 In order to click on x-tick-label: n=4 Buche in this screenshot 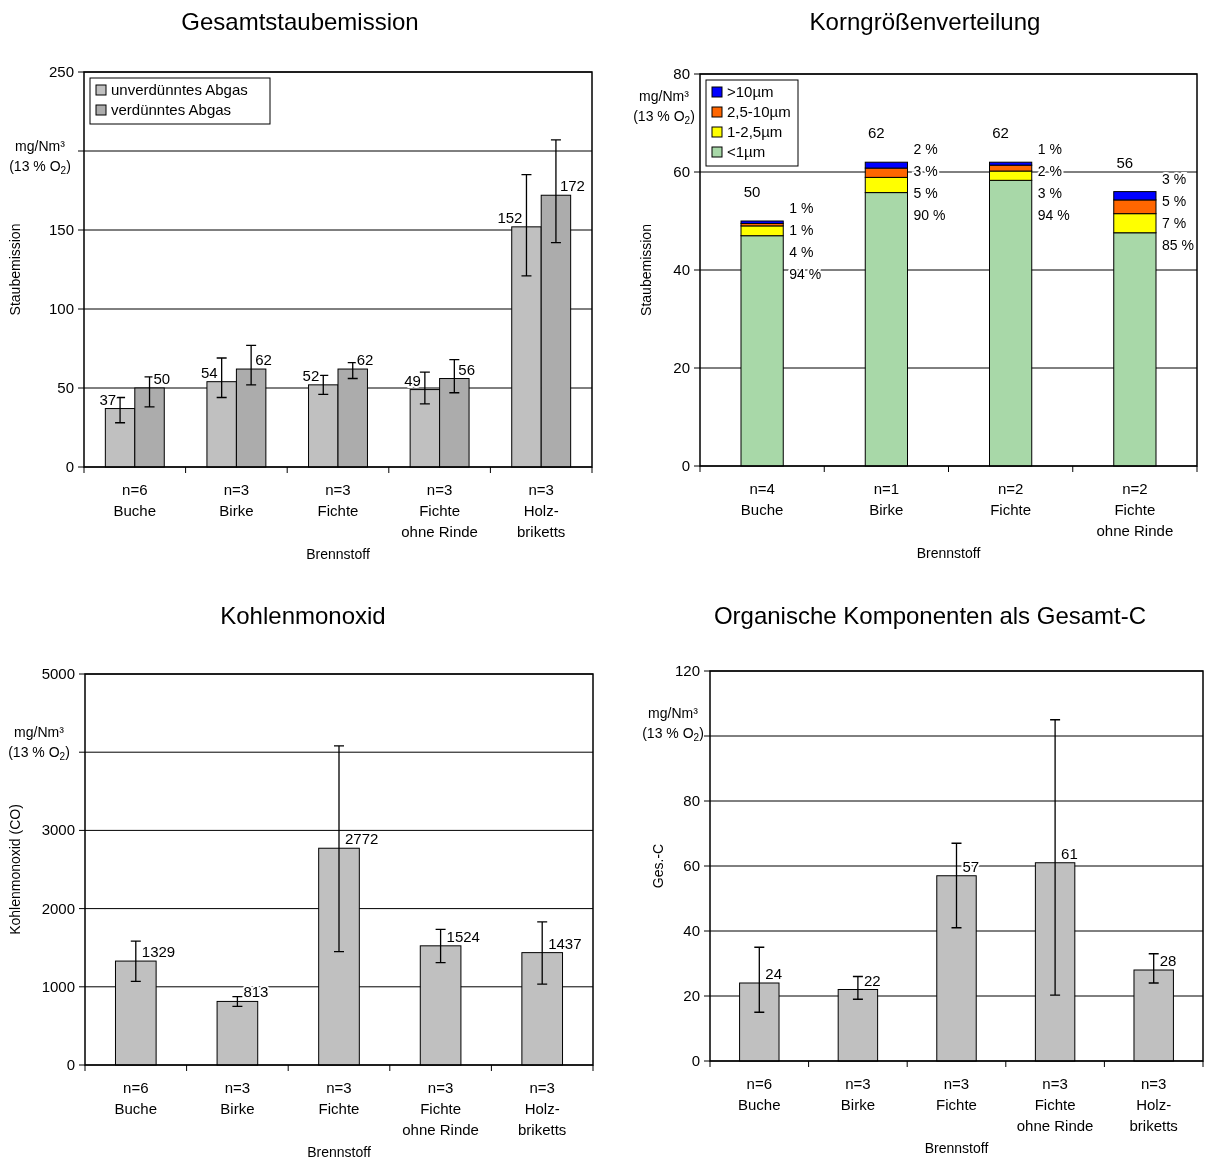, I will do `click(762, 499)`.